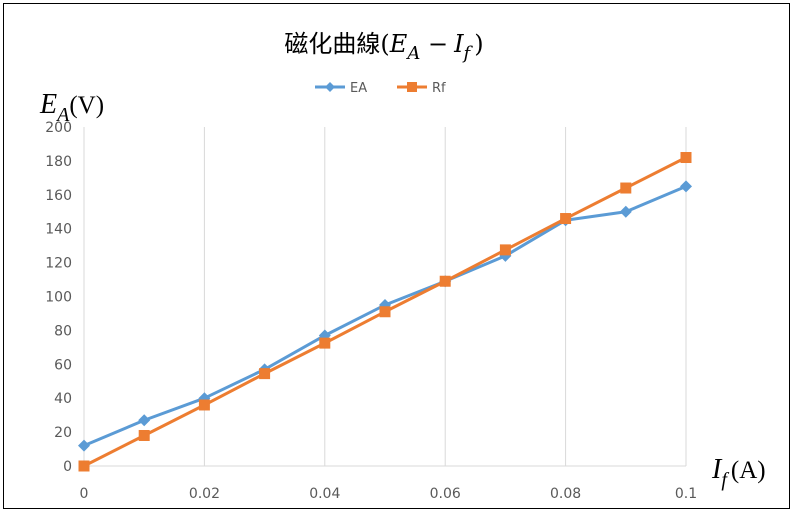 Image resolution: width=795 pixels, height=514 pixels. I want to click on title-prefix: 磁化曲線(, so click(336, 44).